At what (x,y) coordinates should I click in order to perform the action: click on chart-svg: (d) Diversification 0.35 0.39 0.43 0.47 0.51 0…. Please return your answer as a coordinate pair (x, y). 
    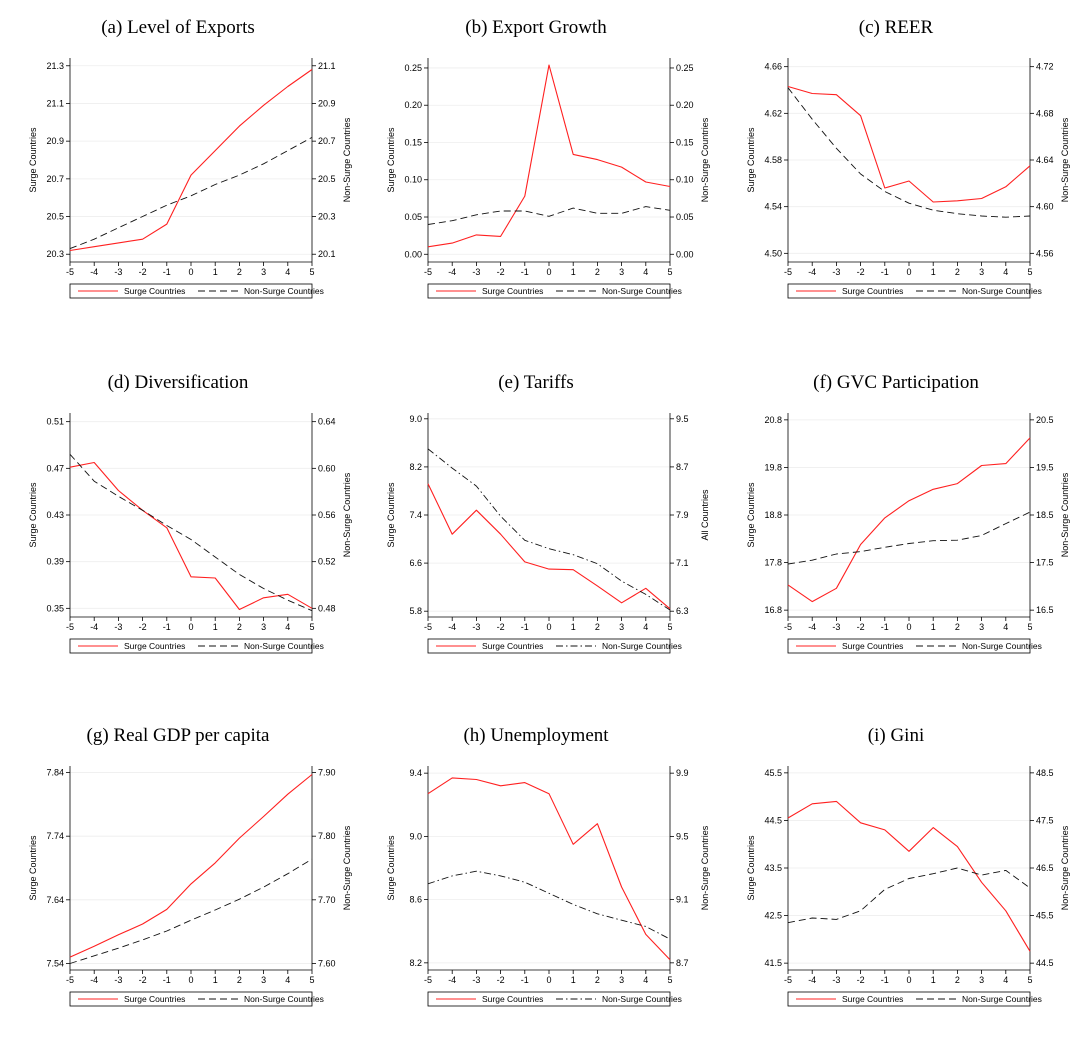
    Looking at the image, I should click on (190, 513).